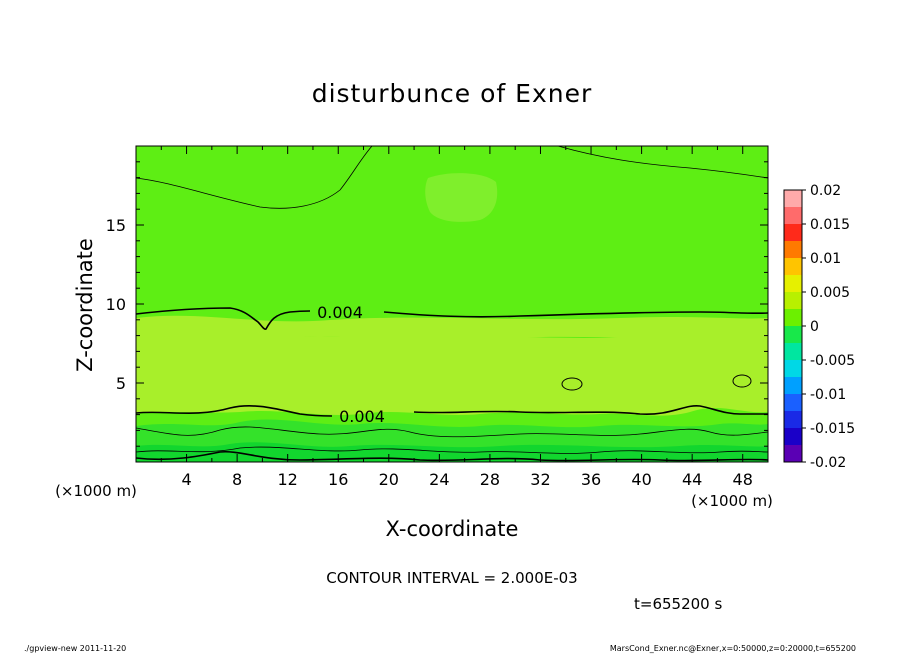  Describe the element at coordinates (828, 463) in the screenshot. I see `colorbar-label: -0.02` at that location.